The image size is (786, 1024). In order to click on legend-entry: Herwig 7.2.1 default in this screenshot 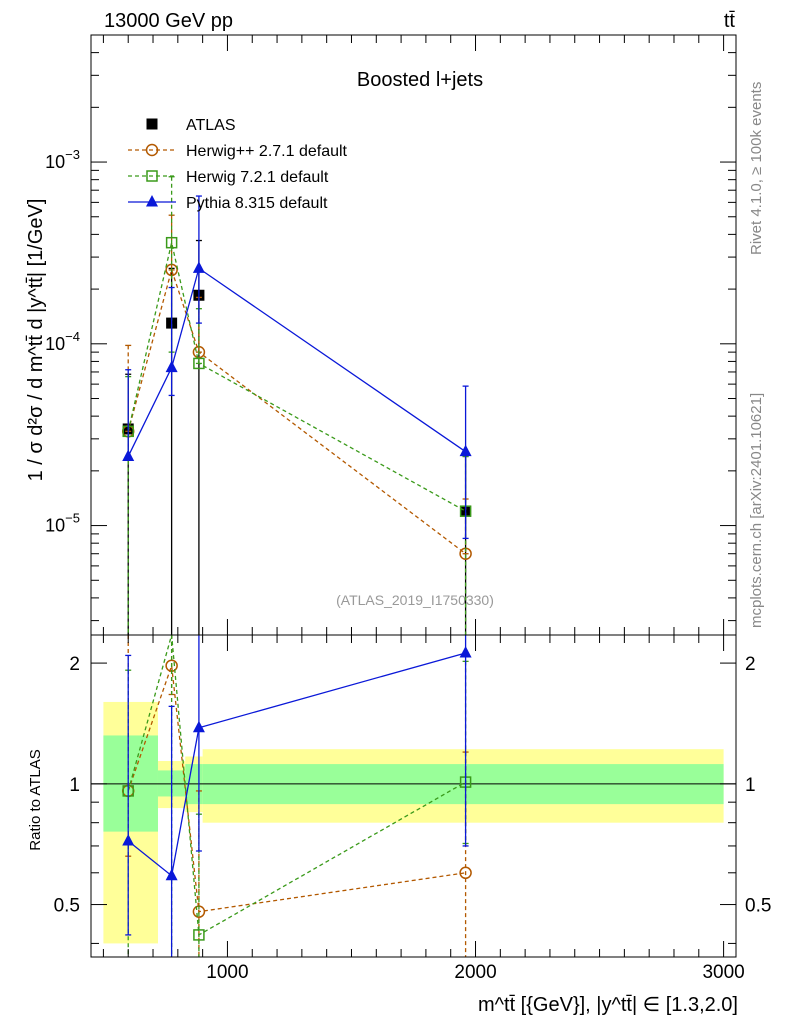, I will do `click(228, 177)`.